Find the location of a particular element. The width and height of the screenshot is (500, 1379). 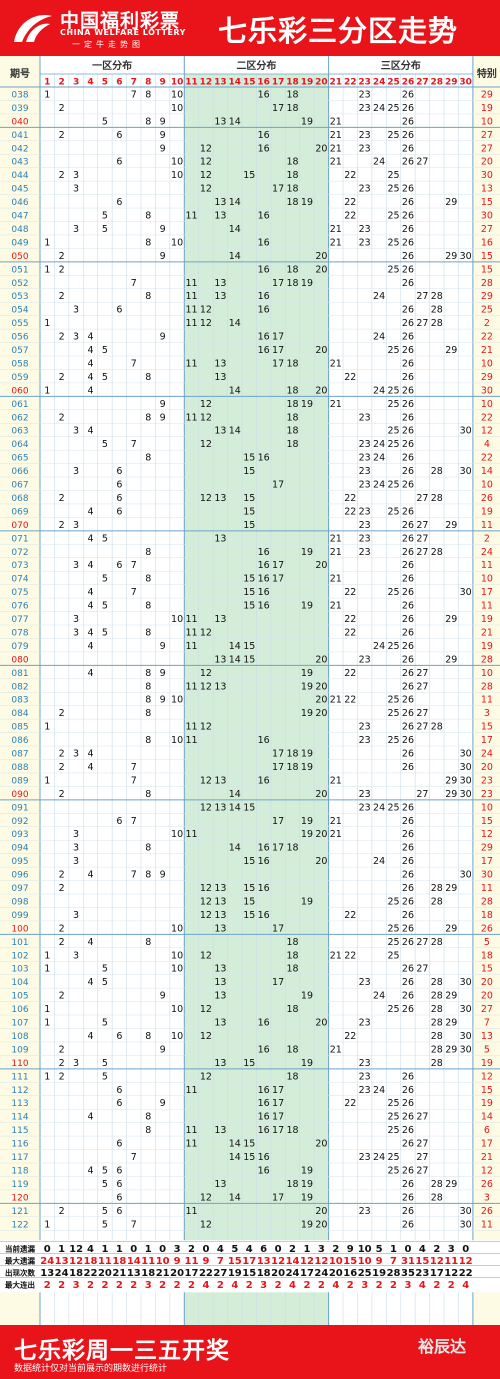

period-label: 089 is located at coordinates (19, 781).